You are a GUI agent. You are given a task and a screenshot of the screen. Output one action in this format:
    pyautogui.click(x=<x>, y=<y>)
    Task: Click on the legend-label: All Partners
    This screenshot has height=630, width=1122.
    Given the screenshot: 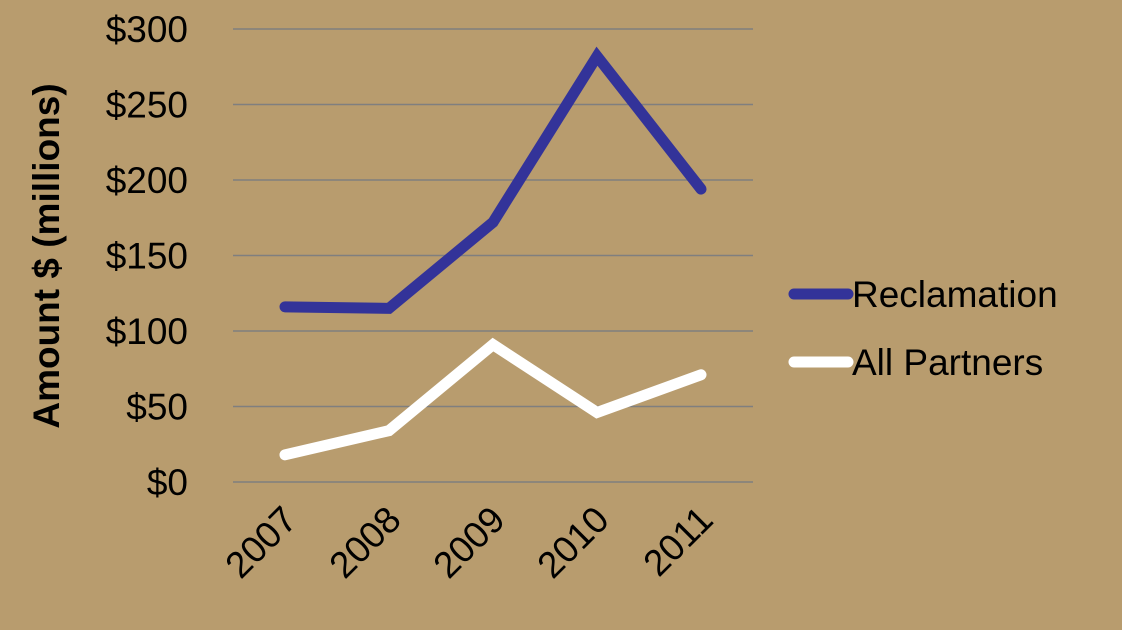 What is the action you would take?
    pyautogui.click(x=947, y=362)
    